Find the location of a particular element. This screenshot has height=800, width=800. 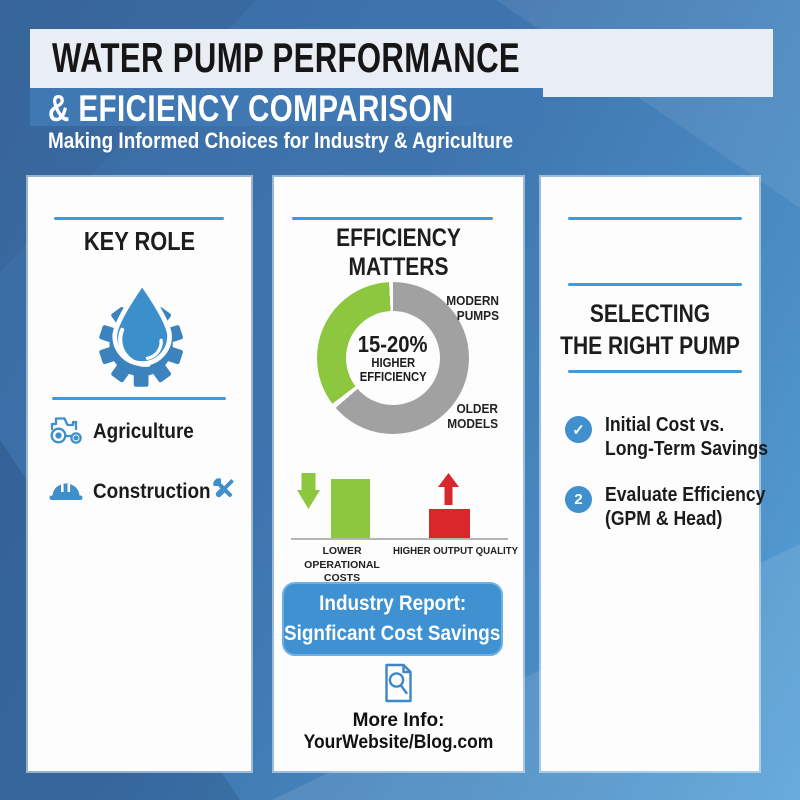

efficiency-donut-chart: 15-20% HIGHER EFFICIENCY is located at coordinates (393, 358).